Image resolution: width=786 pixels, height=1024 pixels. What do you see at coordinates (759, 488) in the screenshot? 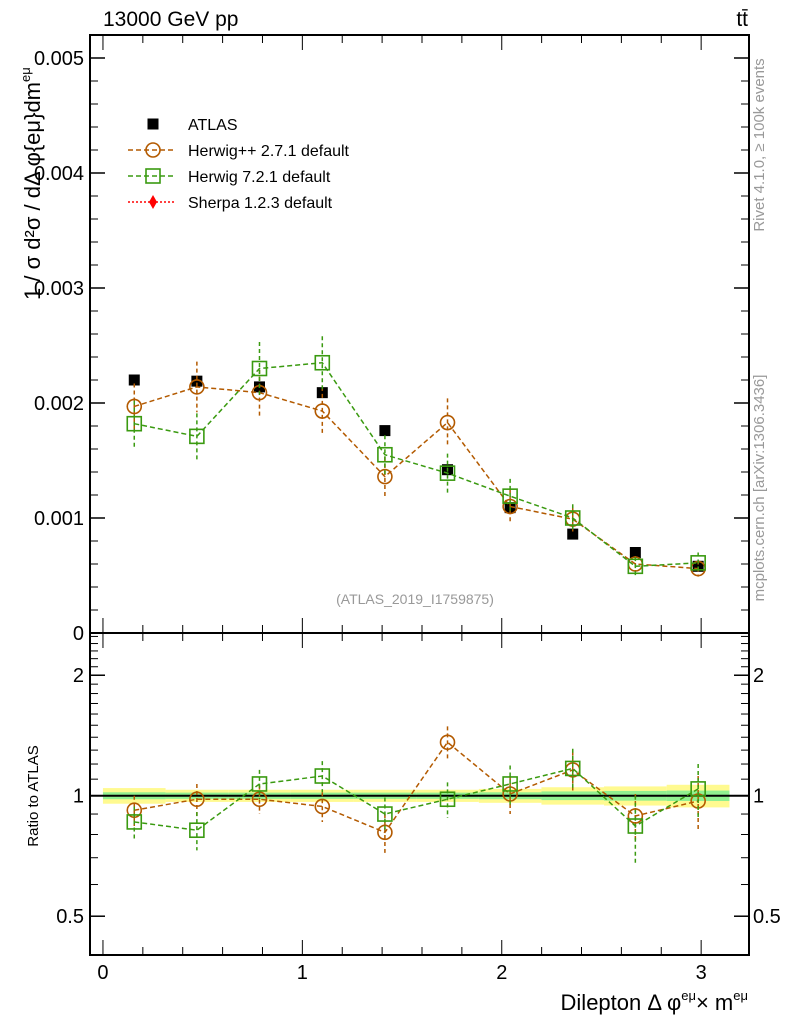
I see `mcplots-label: mcplots.cern.ch [arXiv:1306.3436]` at bounding box center [759, 488].